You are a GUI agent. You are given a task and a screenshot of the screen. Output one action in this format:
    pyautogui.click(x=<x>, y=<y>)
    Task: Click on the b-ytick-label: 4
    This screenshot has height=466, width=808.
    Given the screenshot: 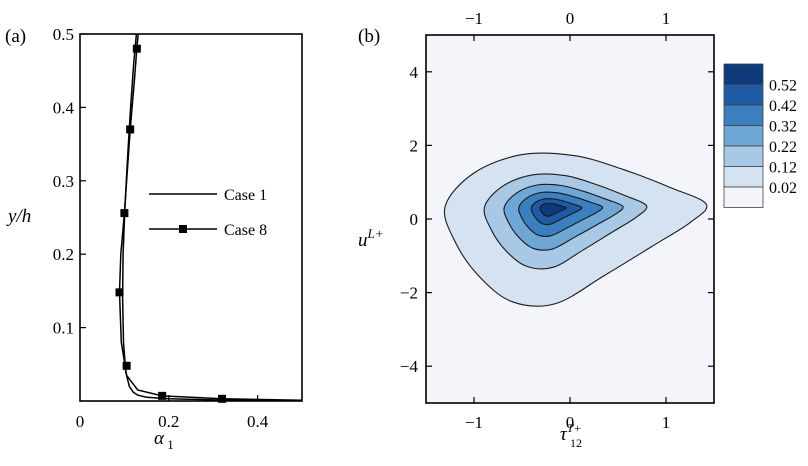 What is the action you would take?
    pyautogui.click(x=414, y=72)
    